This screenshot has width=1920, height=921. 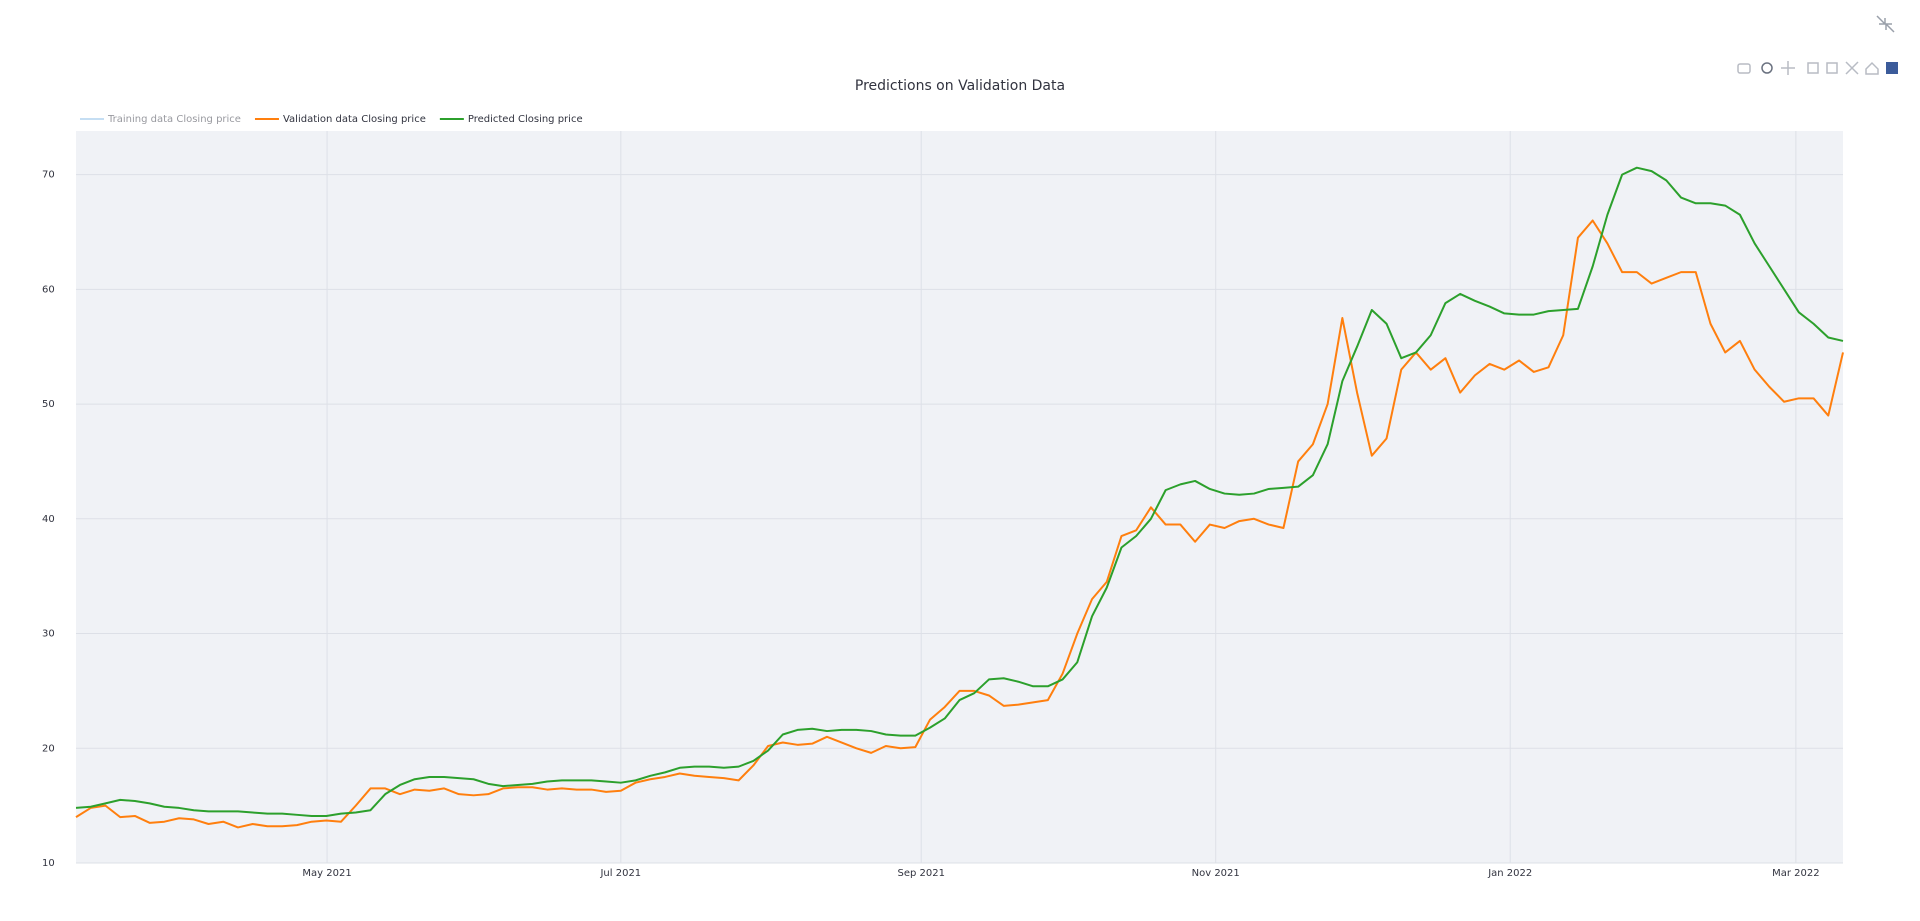 I want to click on zoom-out-button, so click(x=1832, y=68).